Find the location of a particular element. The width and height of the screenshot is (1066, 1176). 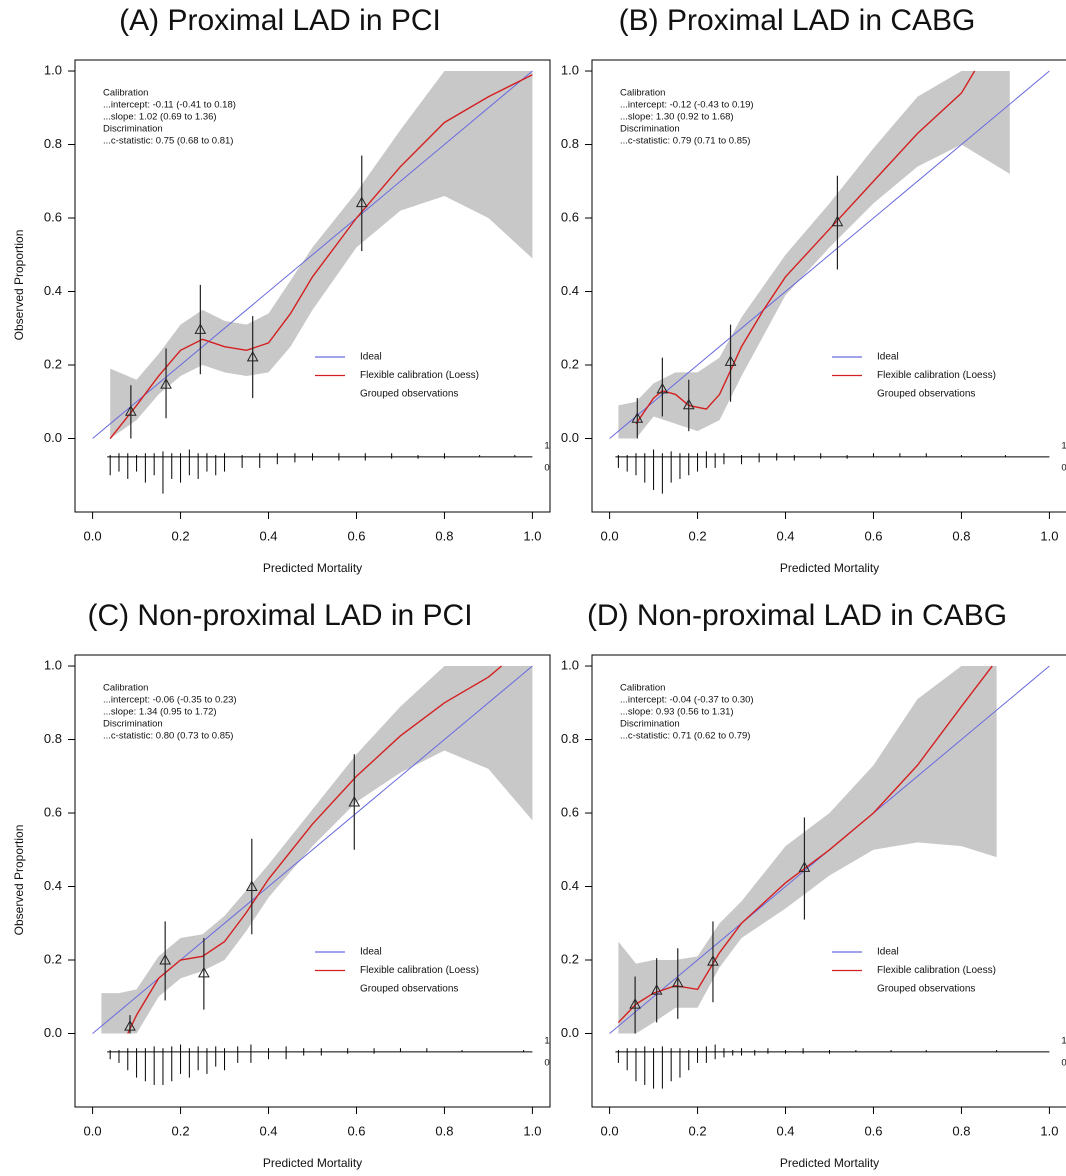

annotation: ...slope: 1.30 (0.92 to 1.68) is located at coordinates (677, 117).